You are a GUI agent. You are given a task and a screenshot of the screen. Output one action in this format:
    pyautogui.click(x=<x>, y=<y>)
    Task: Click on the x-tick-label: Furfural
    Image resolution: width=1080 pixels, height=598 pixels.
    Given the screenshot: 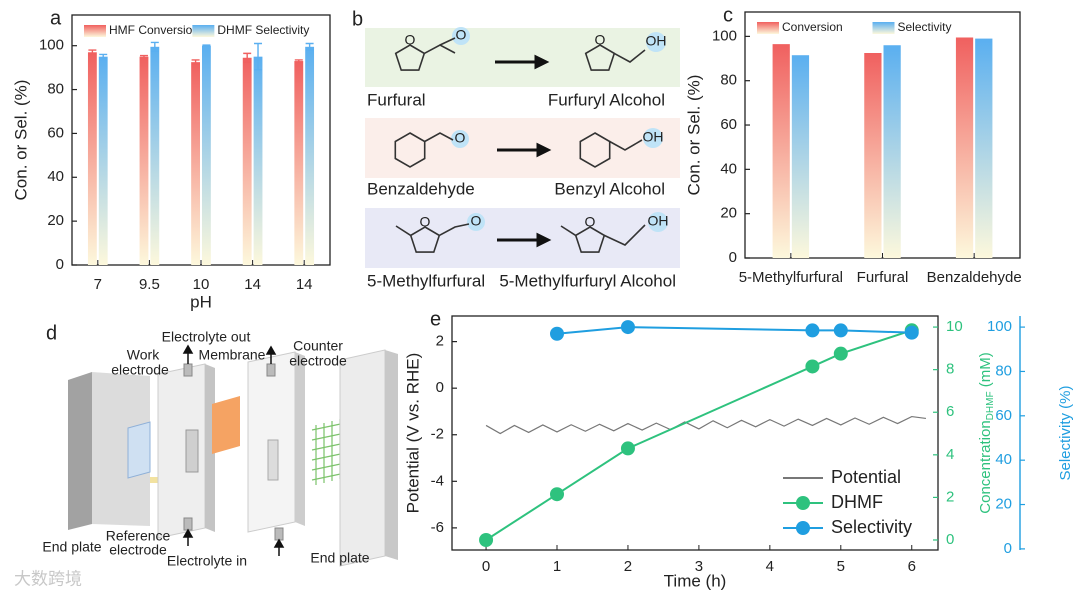 What is the action you would take?
    pyautogui.click(x=883, y=277)
    